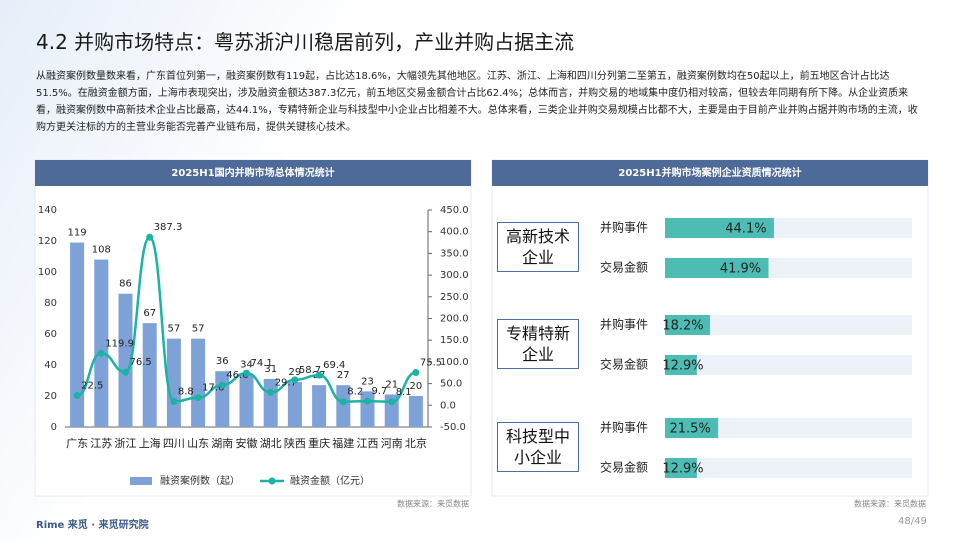  What do you see at coordinates (286, 382) in the screenshot?
I see `line-label: 29.7` at bounding box center [286, 382].